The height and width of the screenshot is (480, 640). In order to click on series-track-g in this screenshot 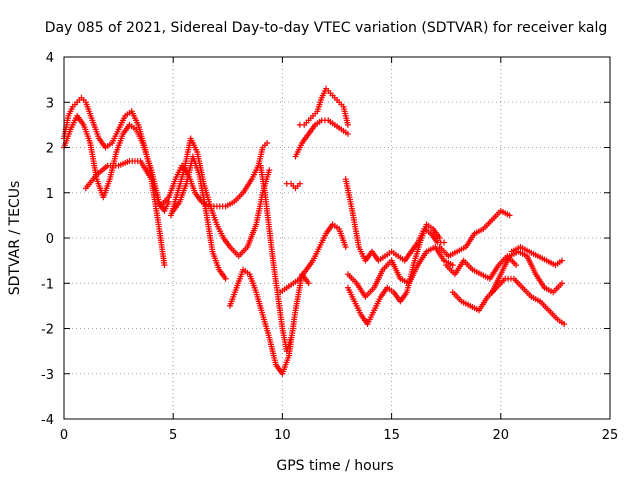, I will do `click(269, 321)`.